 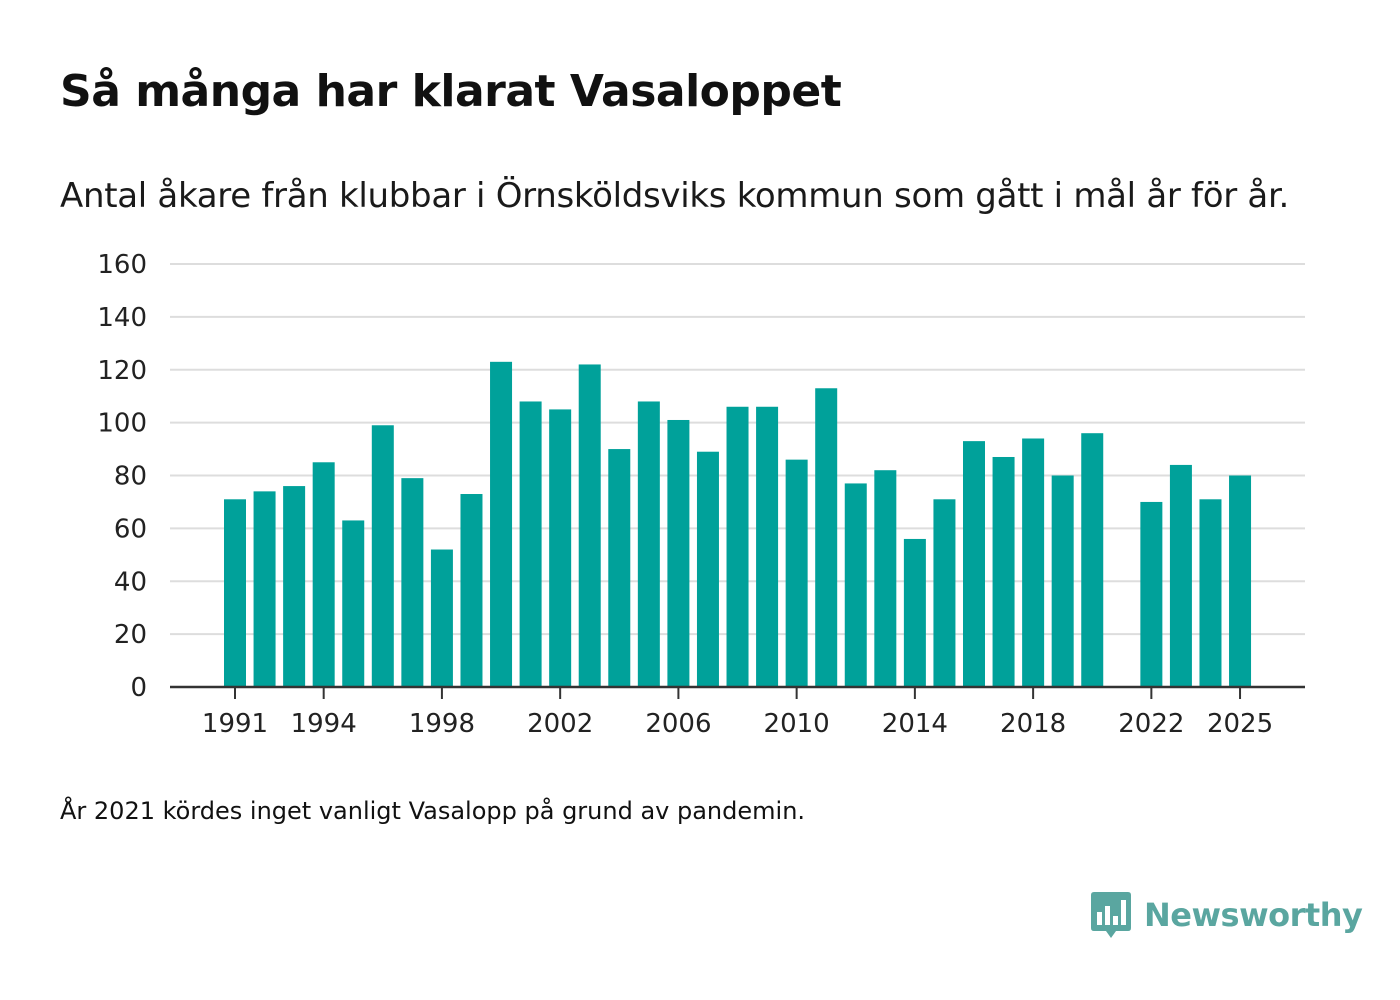 What do you see at coordinates (678, 553) in the screenshot?
I see `bar-2006` at bounding box center [678, 553].